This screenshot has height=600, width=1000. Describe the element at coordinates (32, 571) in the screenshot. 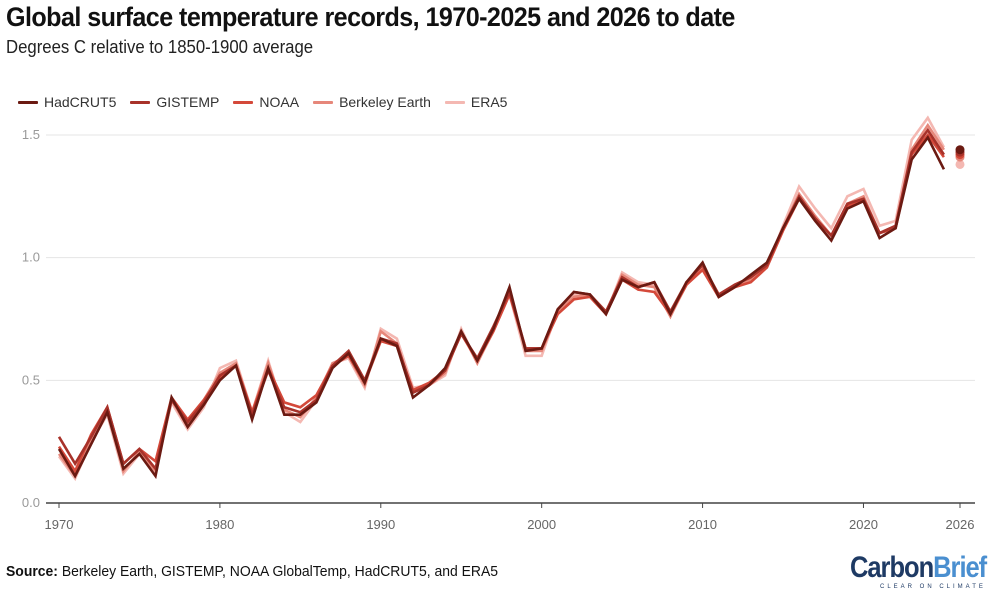

I see `source-label: Source:` at that location.